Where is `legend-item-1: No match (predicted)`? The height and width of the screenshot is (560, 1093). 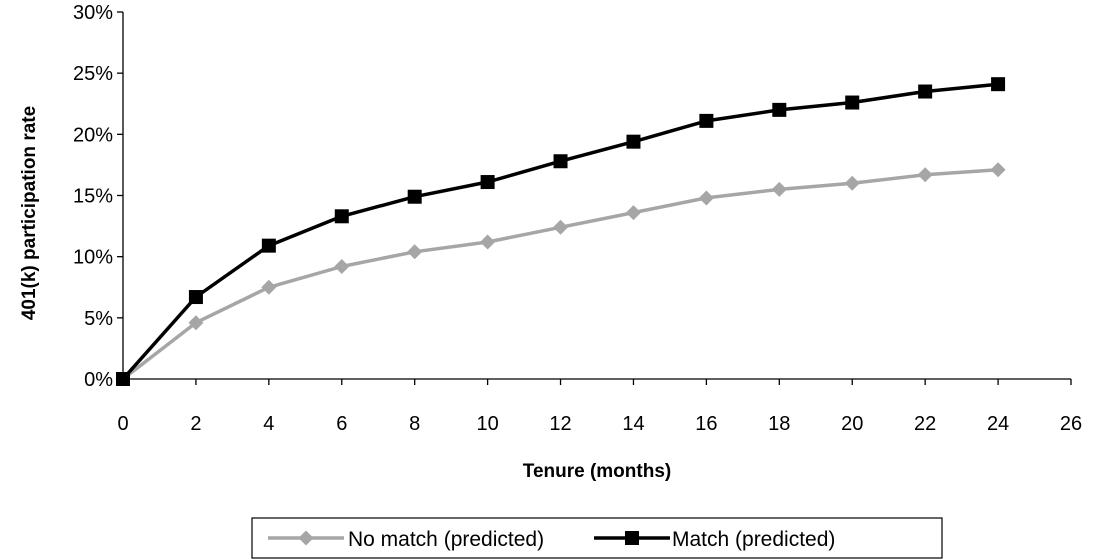
legend-item-1: No match (predicted) is located at coordinates (406, 539).